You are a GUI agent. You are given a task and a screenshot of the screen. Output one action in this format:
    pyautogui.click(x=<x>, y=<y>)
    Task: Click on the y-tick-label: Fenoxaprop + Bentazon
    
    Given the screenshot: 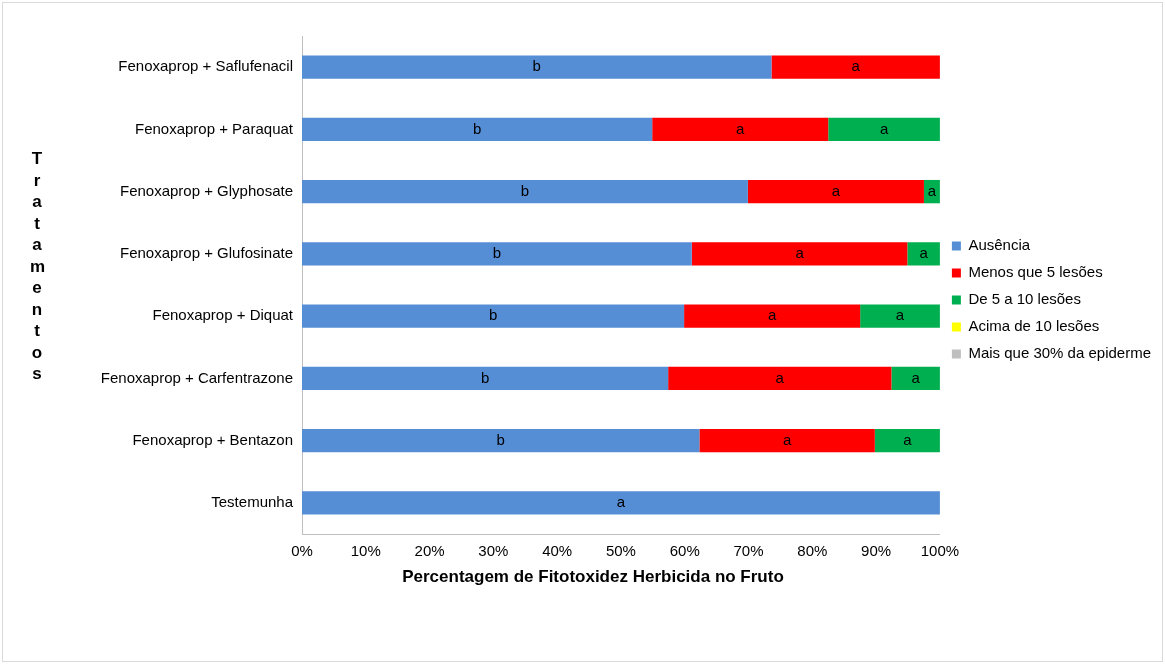 What is the action you would take?
    pyautogui.click(x=212, y=439)
    